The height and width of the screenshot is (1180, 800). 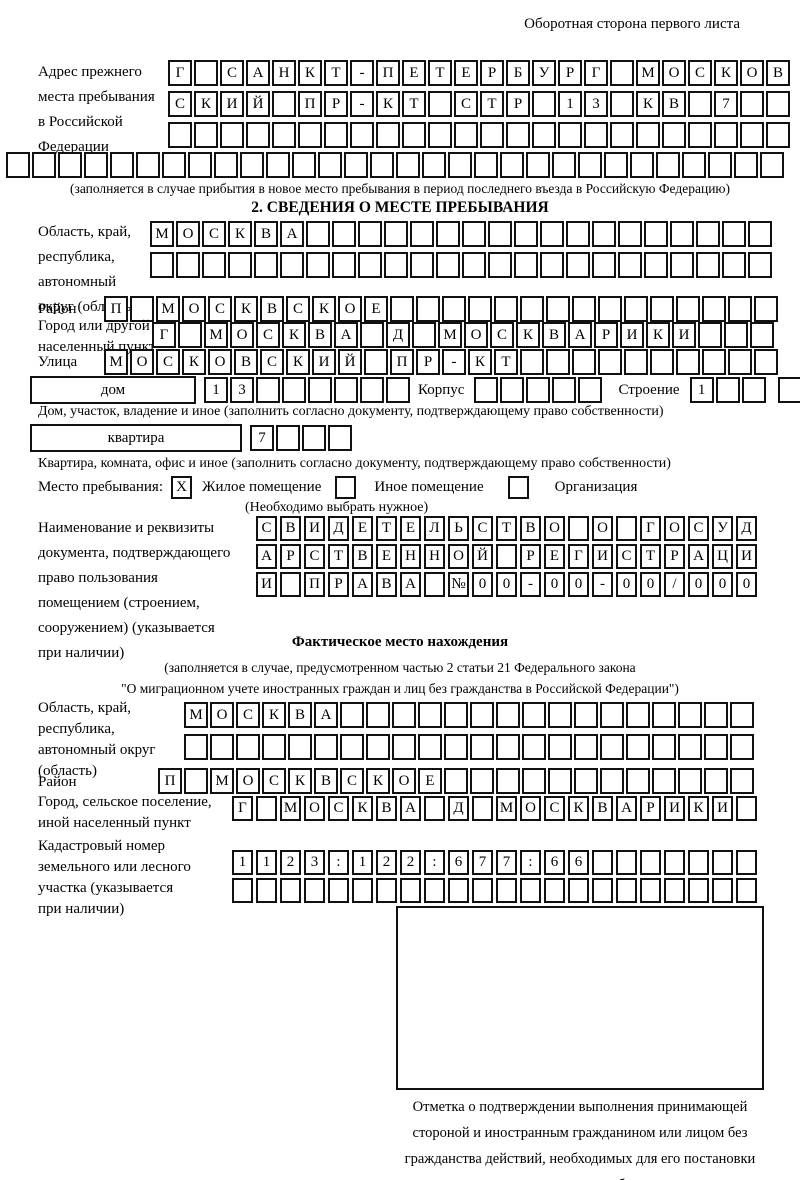 I want to click on char-cell: Н, so click(x=434, y=556).